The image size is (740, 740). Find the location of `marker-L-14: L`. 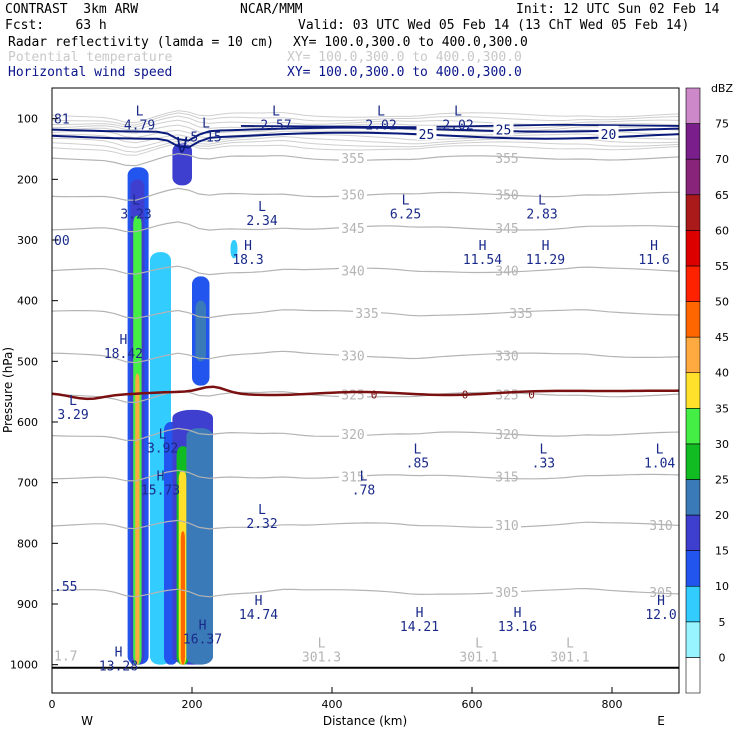

marker-L-14: L is located at coordinates (73, 401).